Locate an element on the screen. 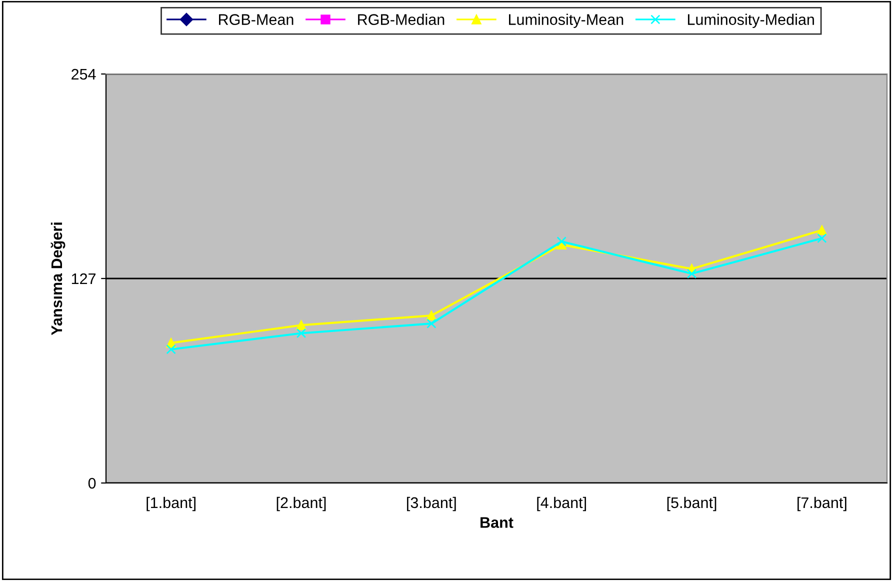 The image size is (893, 581). x-tick-label: [1.bant] is located at coordinates (171, 504).